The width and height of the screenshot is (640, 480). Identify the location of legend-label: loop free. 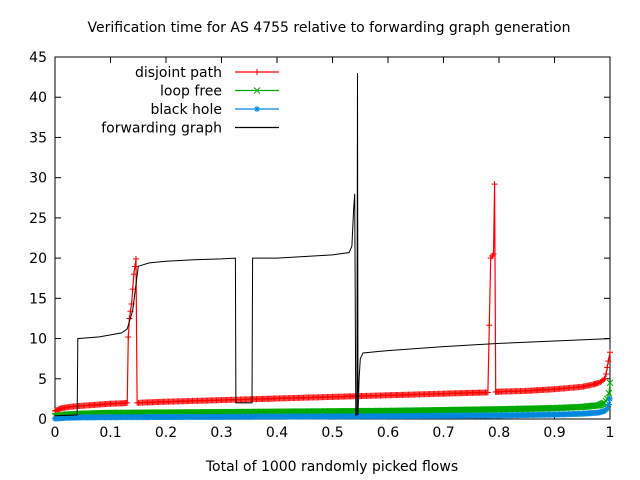
(191, 92).